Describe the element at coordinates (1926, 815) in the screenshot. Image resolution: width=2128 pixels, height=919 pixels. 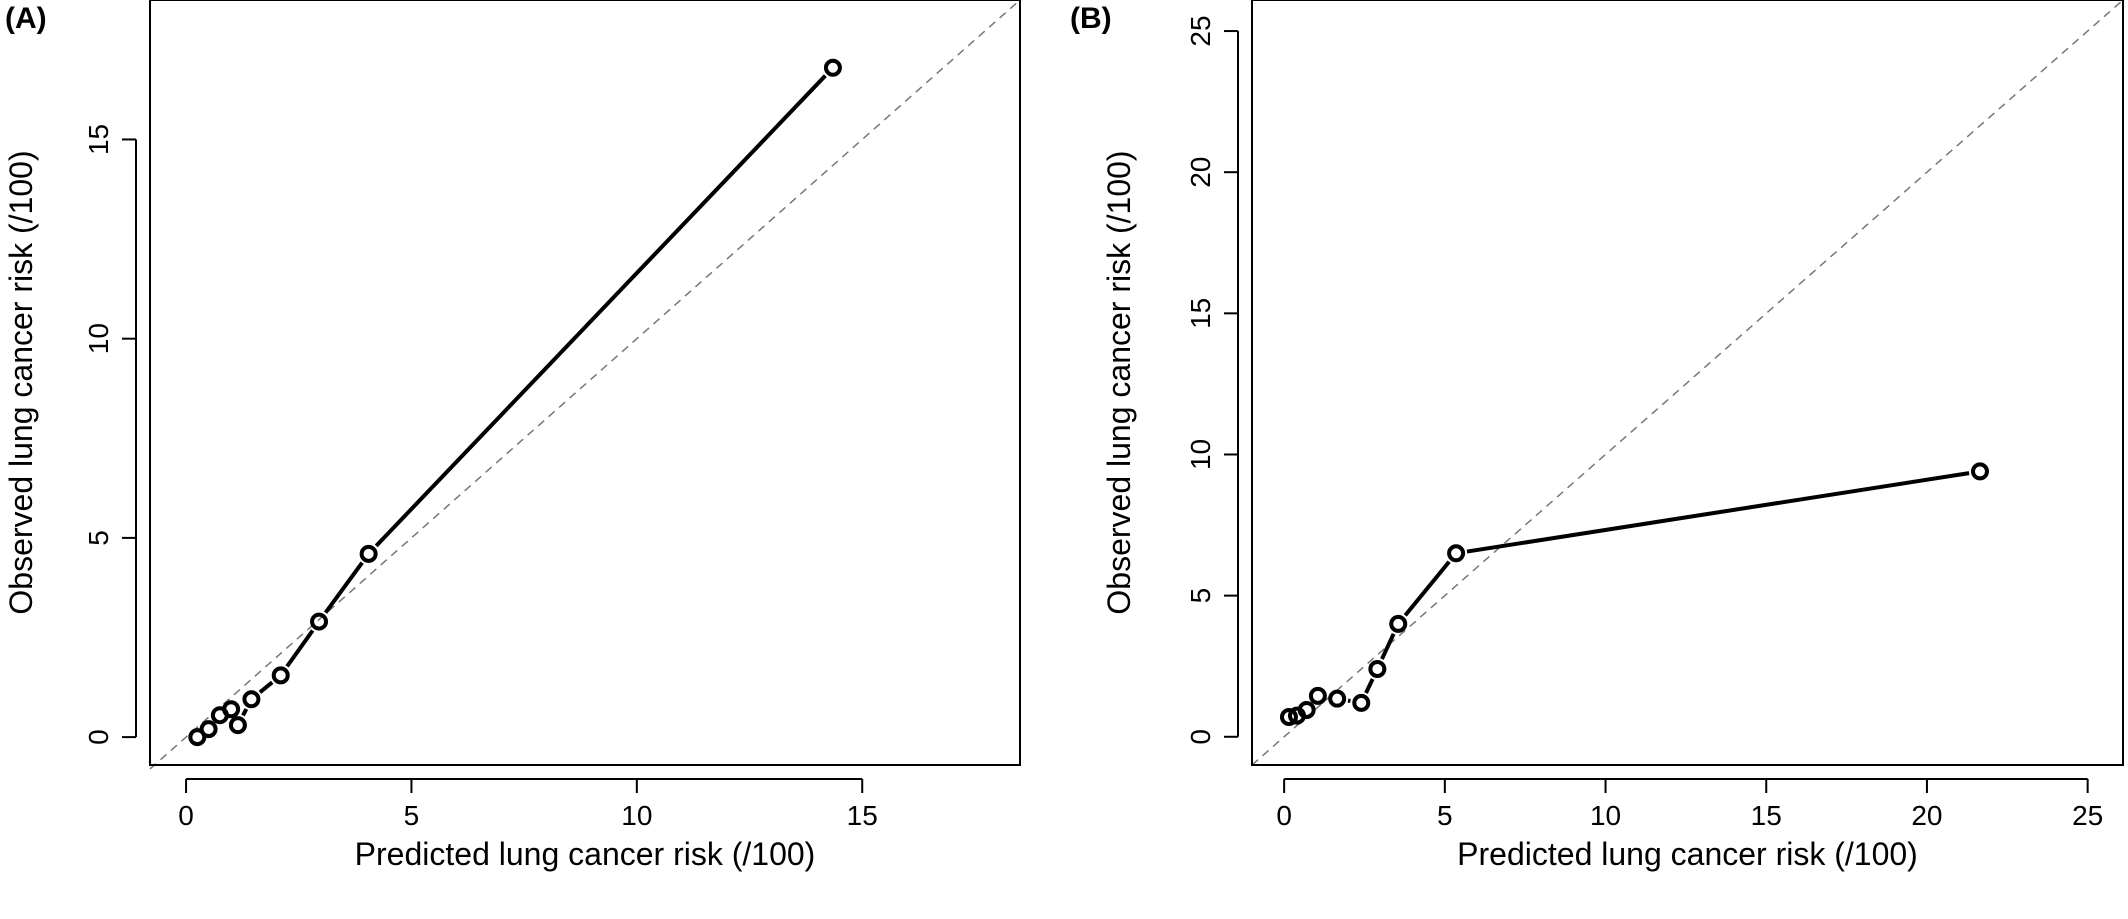
I see `x-tick-label: 20` at that location.